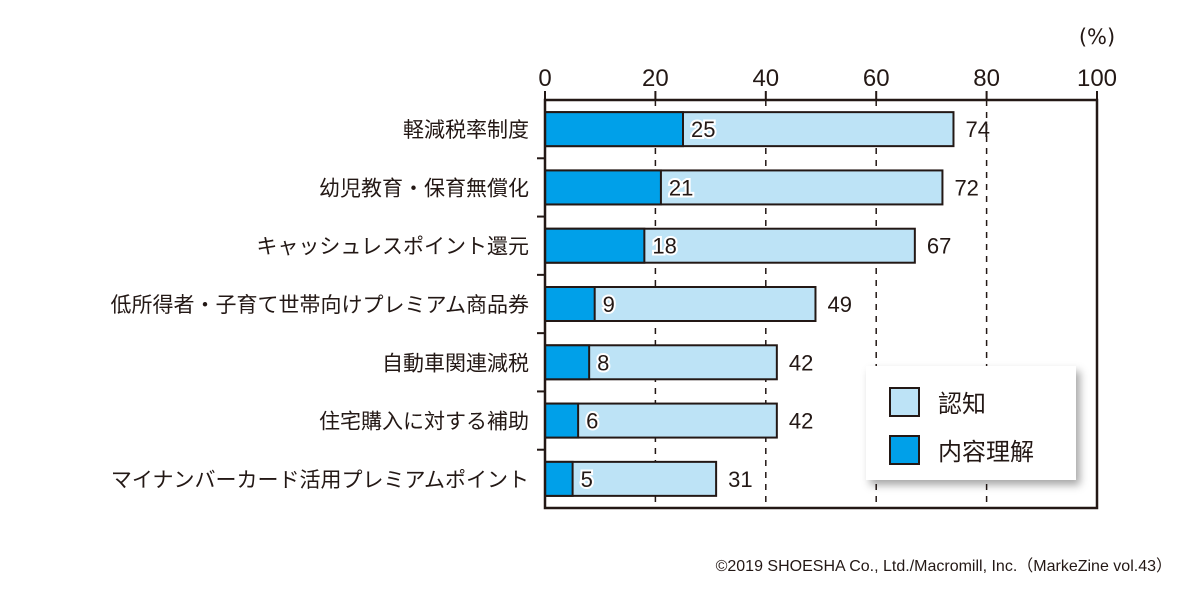 This screenshot has height=596, width=1200. What do you see at coordinates (703, 129) in the screenshot?
I see `data-label-understanding: 25` at bounding box center [703, 129].